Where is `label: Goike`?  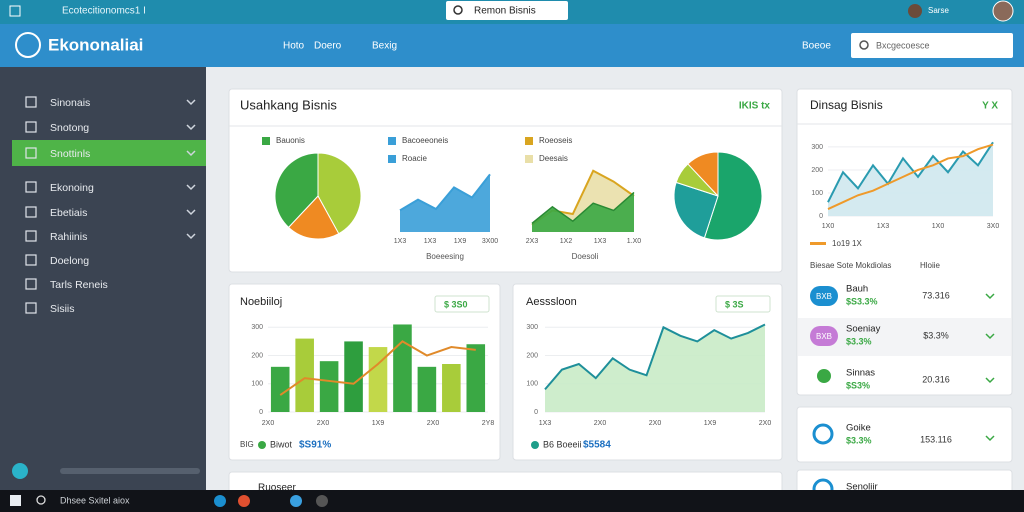 label: Goike is located at coordinates (858, 428).